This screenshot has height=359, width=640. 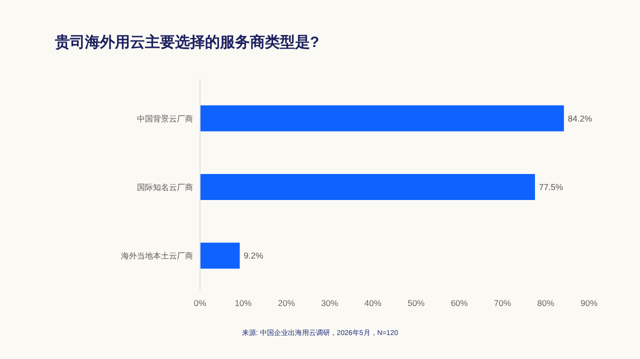 What do you see at coordinates (200, 303) in the screenshot?
I see `tick-label: 0%` at bounding box center [200, 303].